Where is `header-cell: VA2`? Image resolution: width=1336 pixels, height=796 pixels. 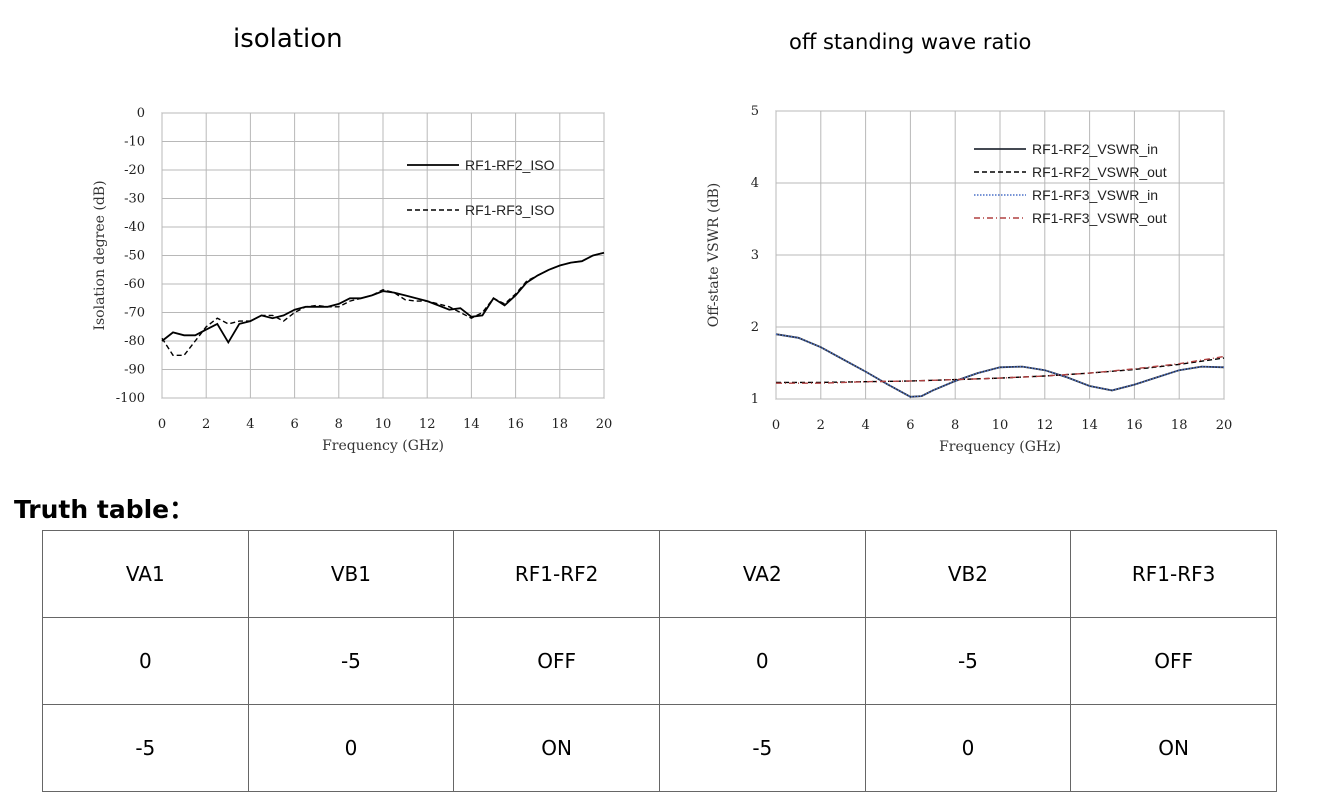 header-cell: VA2 is located at coordinates (762, 574).